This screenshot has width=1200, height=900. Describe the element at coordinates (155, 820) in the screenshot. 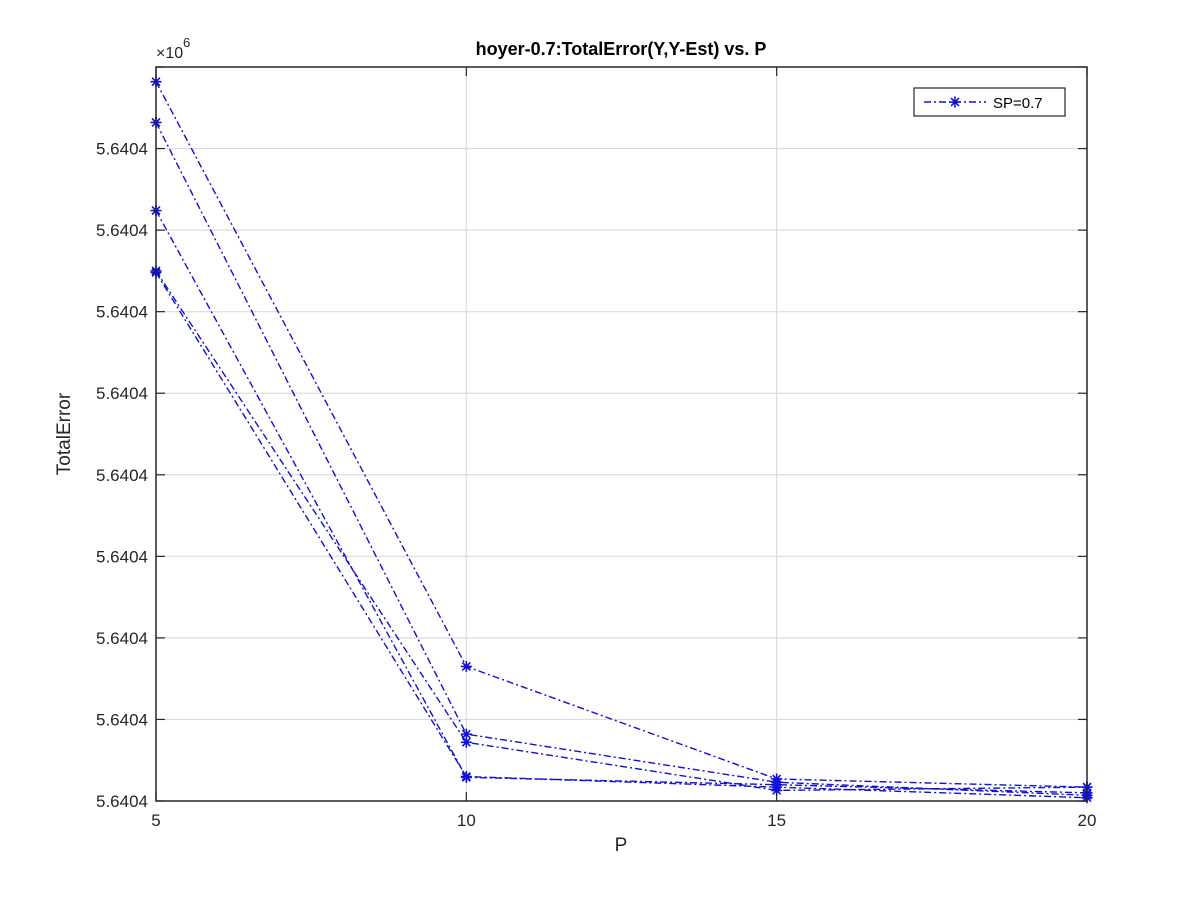

I see `x-tick-label: 5` at that location.